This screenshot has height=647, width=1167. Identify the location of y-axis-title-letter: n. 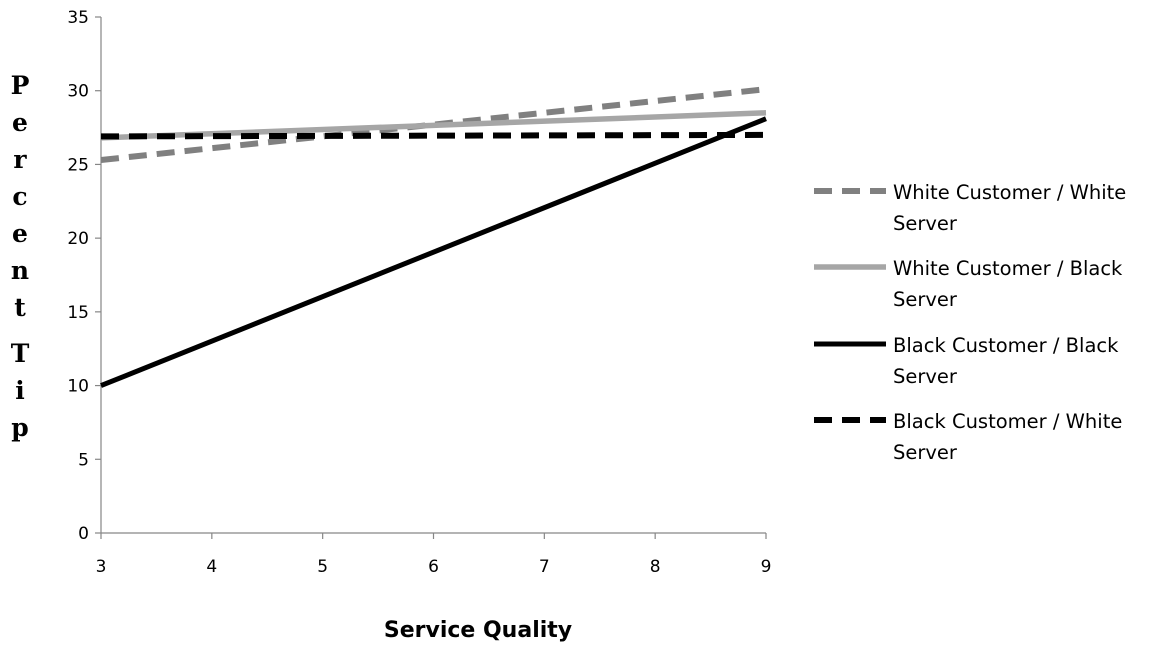
(20, 270).